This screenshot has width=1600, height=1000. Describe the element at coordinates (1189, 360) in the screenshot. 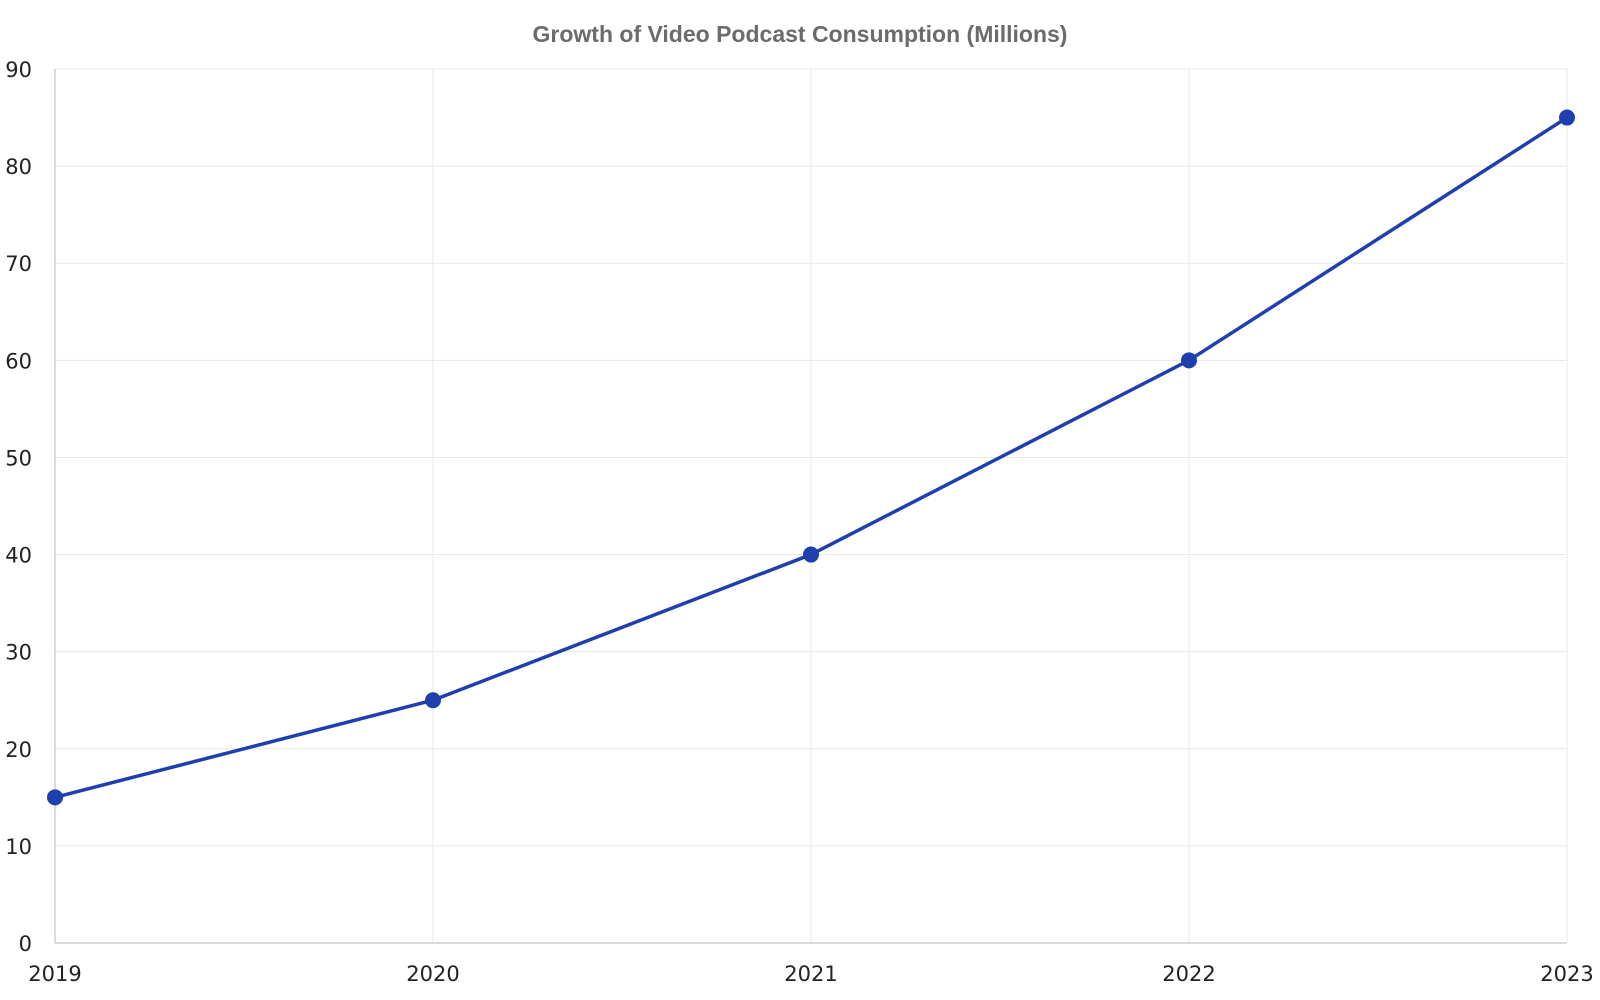

I see `data-point-2022` at that location.